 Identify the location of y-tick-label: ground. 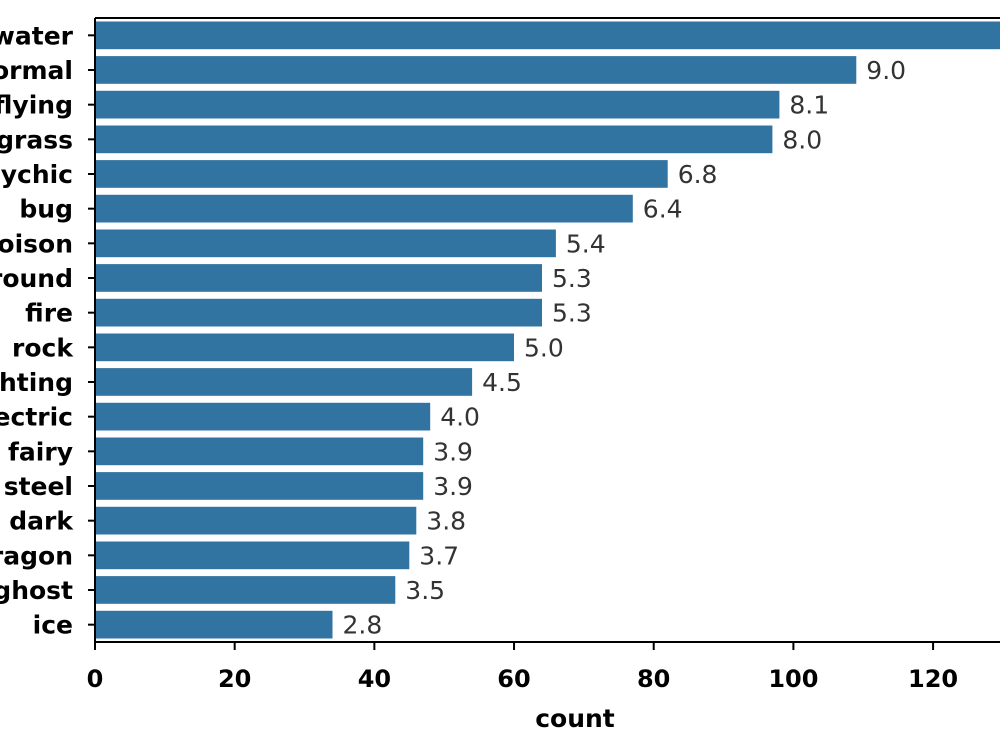
(36, 278).